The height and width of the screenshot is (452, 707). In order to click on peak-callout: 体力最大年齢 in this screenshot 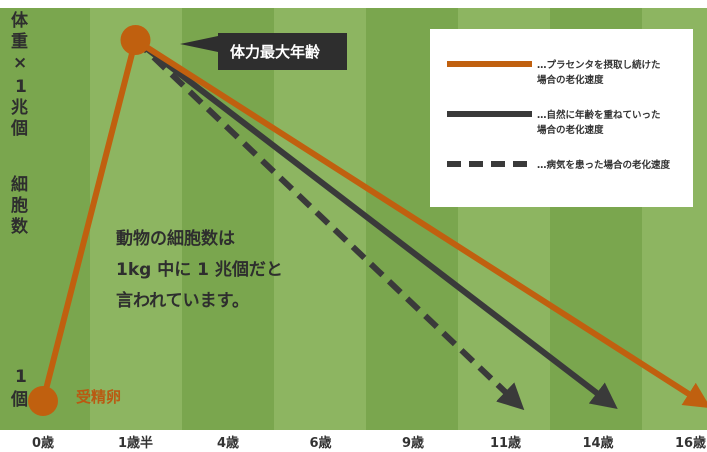, I will do `click(263, 51)`.